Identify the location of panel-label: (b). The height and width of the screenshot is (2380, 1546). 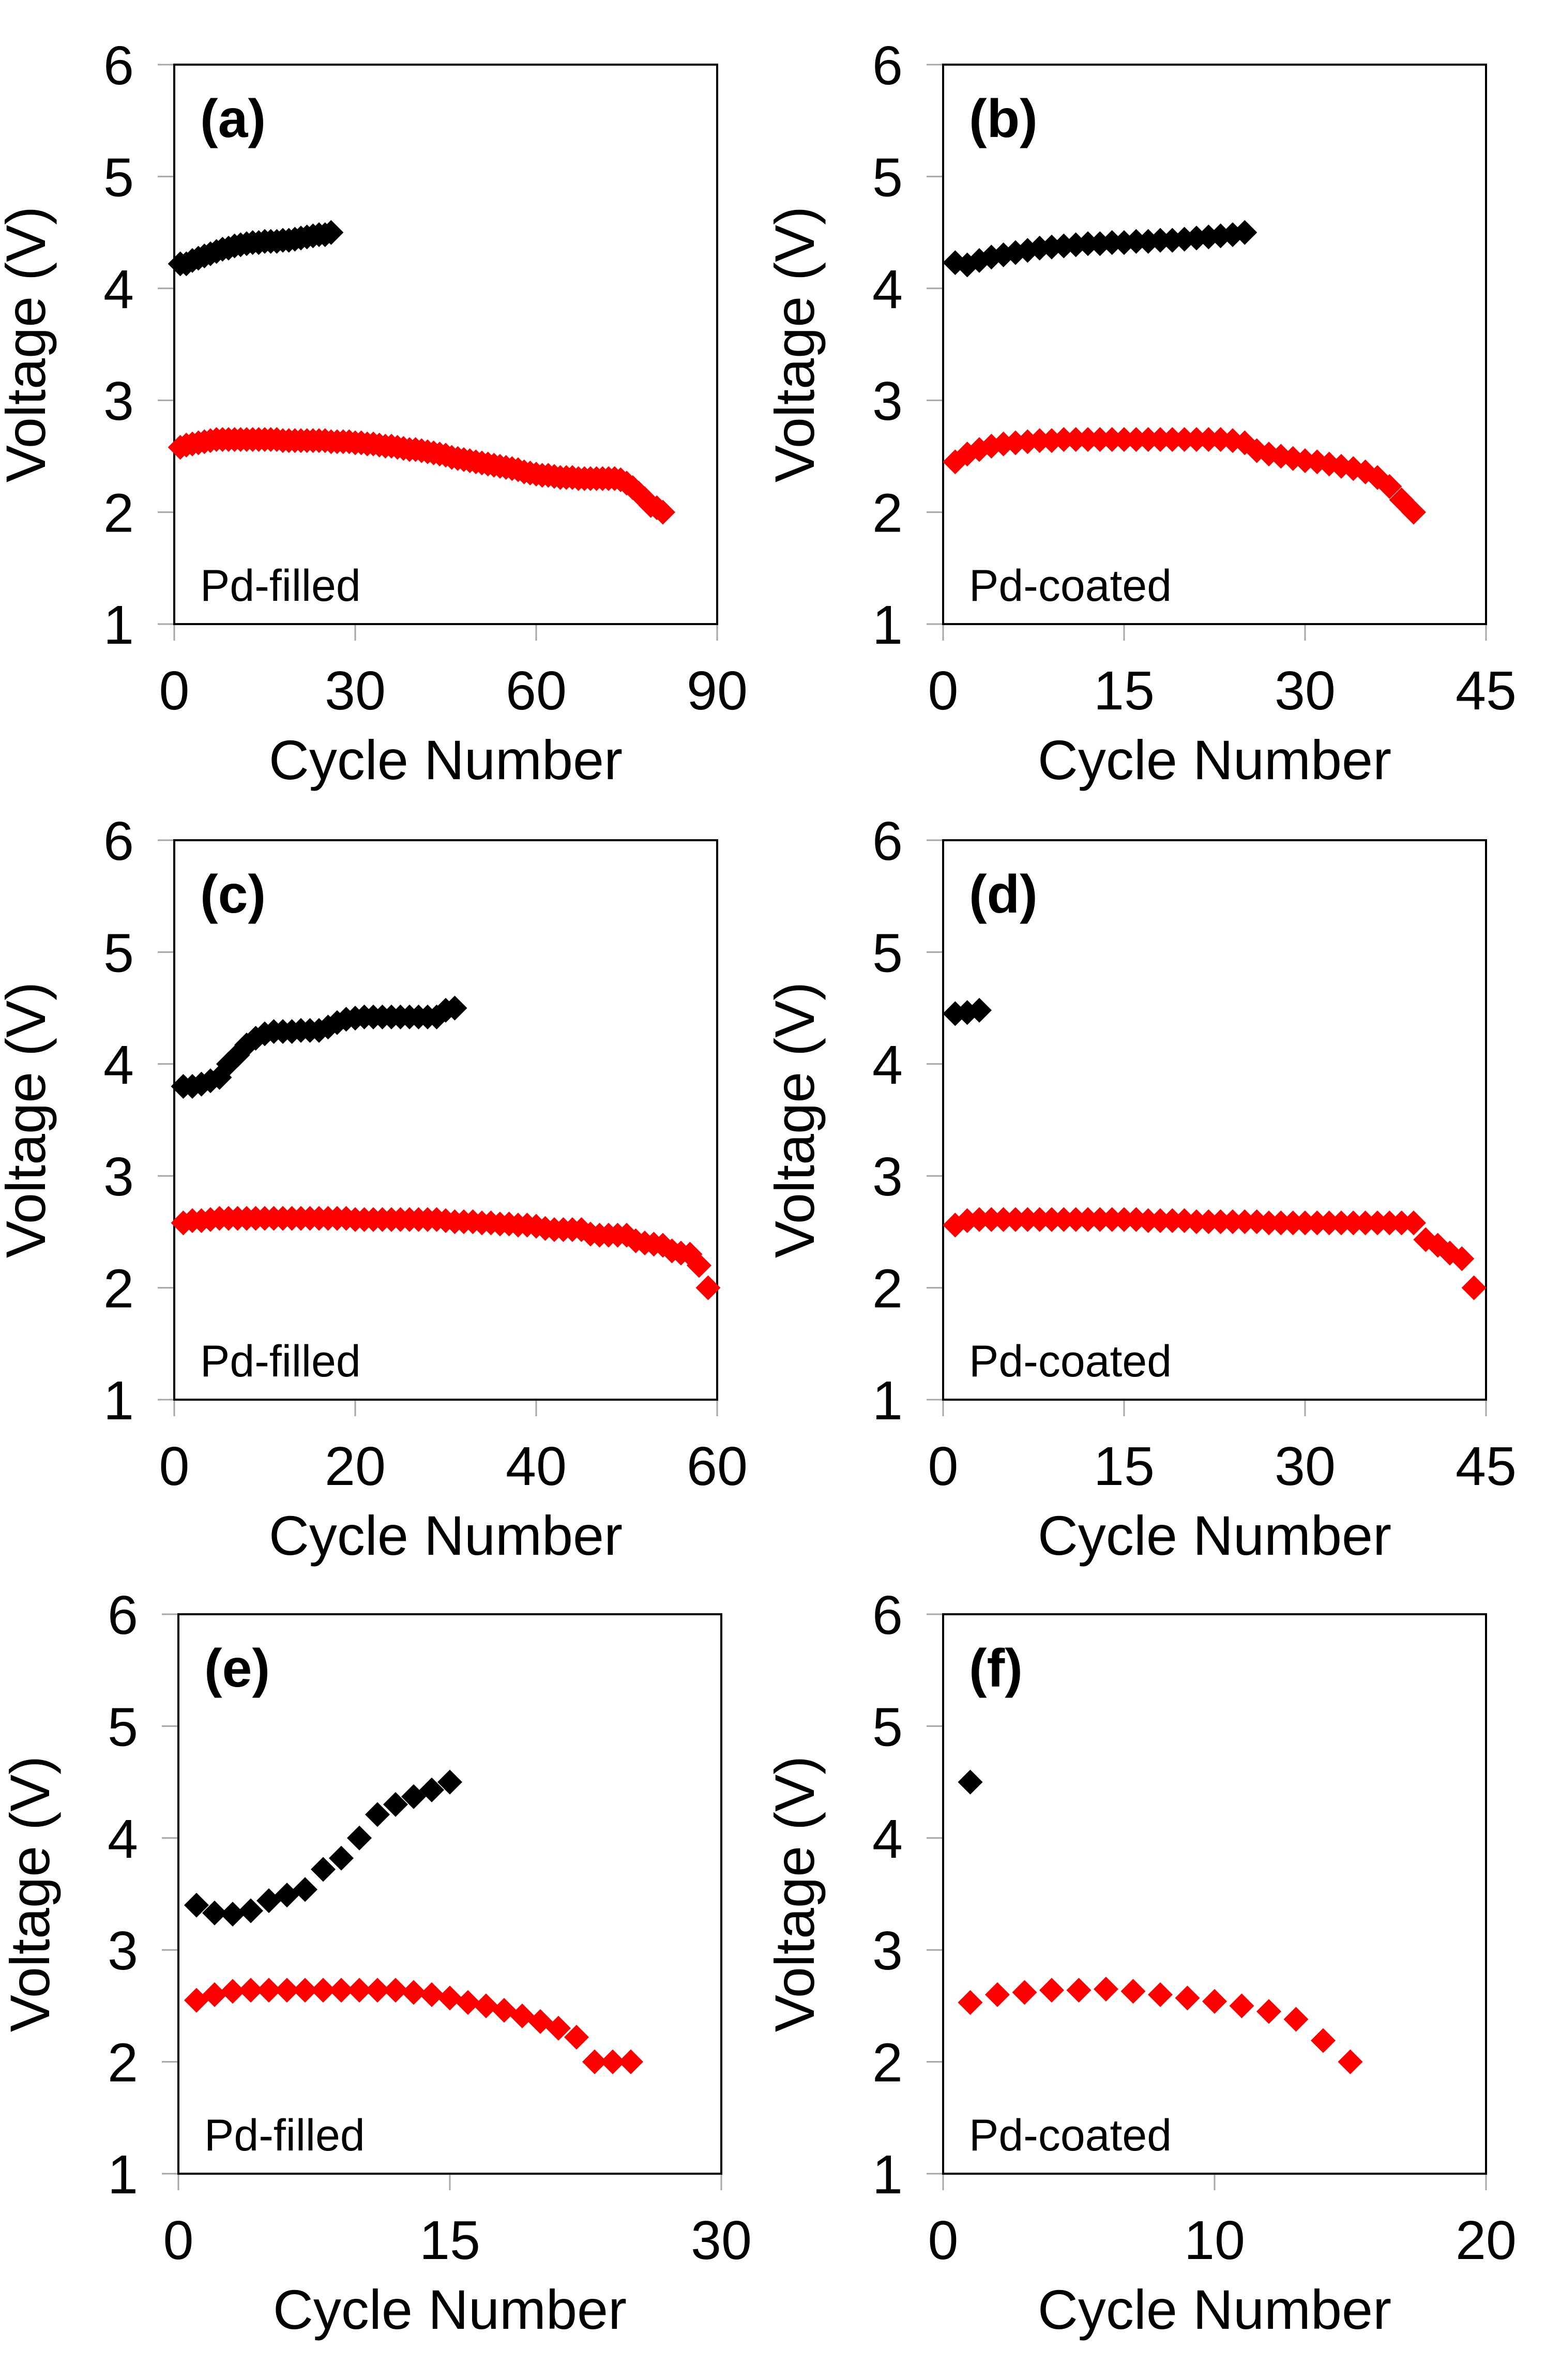
(1004, 119).